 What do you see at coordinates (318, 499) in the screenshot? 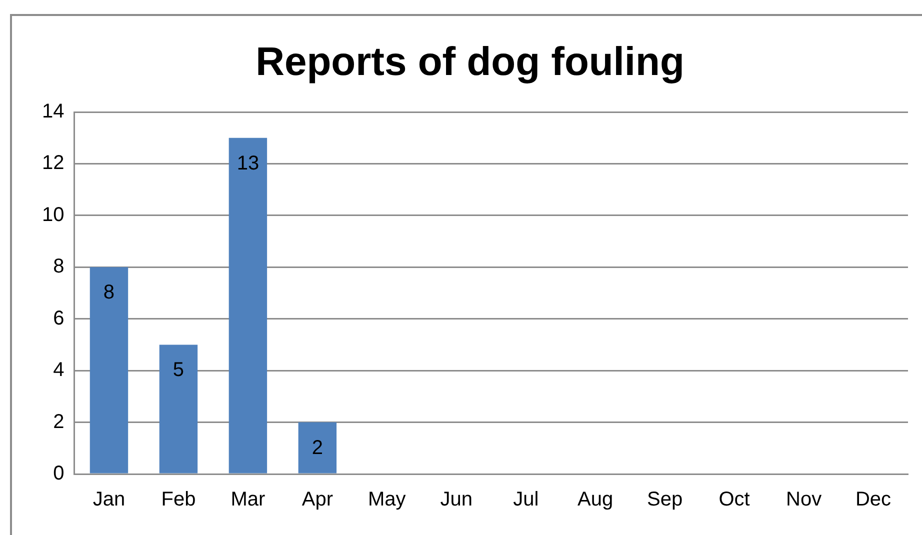
I see `x-tick-label: Apr` at bounding box center [318, 499].